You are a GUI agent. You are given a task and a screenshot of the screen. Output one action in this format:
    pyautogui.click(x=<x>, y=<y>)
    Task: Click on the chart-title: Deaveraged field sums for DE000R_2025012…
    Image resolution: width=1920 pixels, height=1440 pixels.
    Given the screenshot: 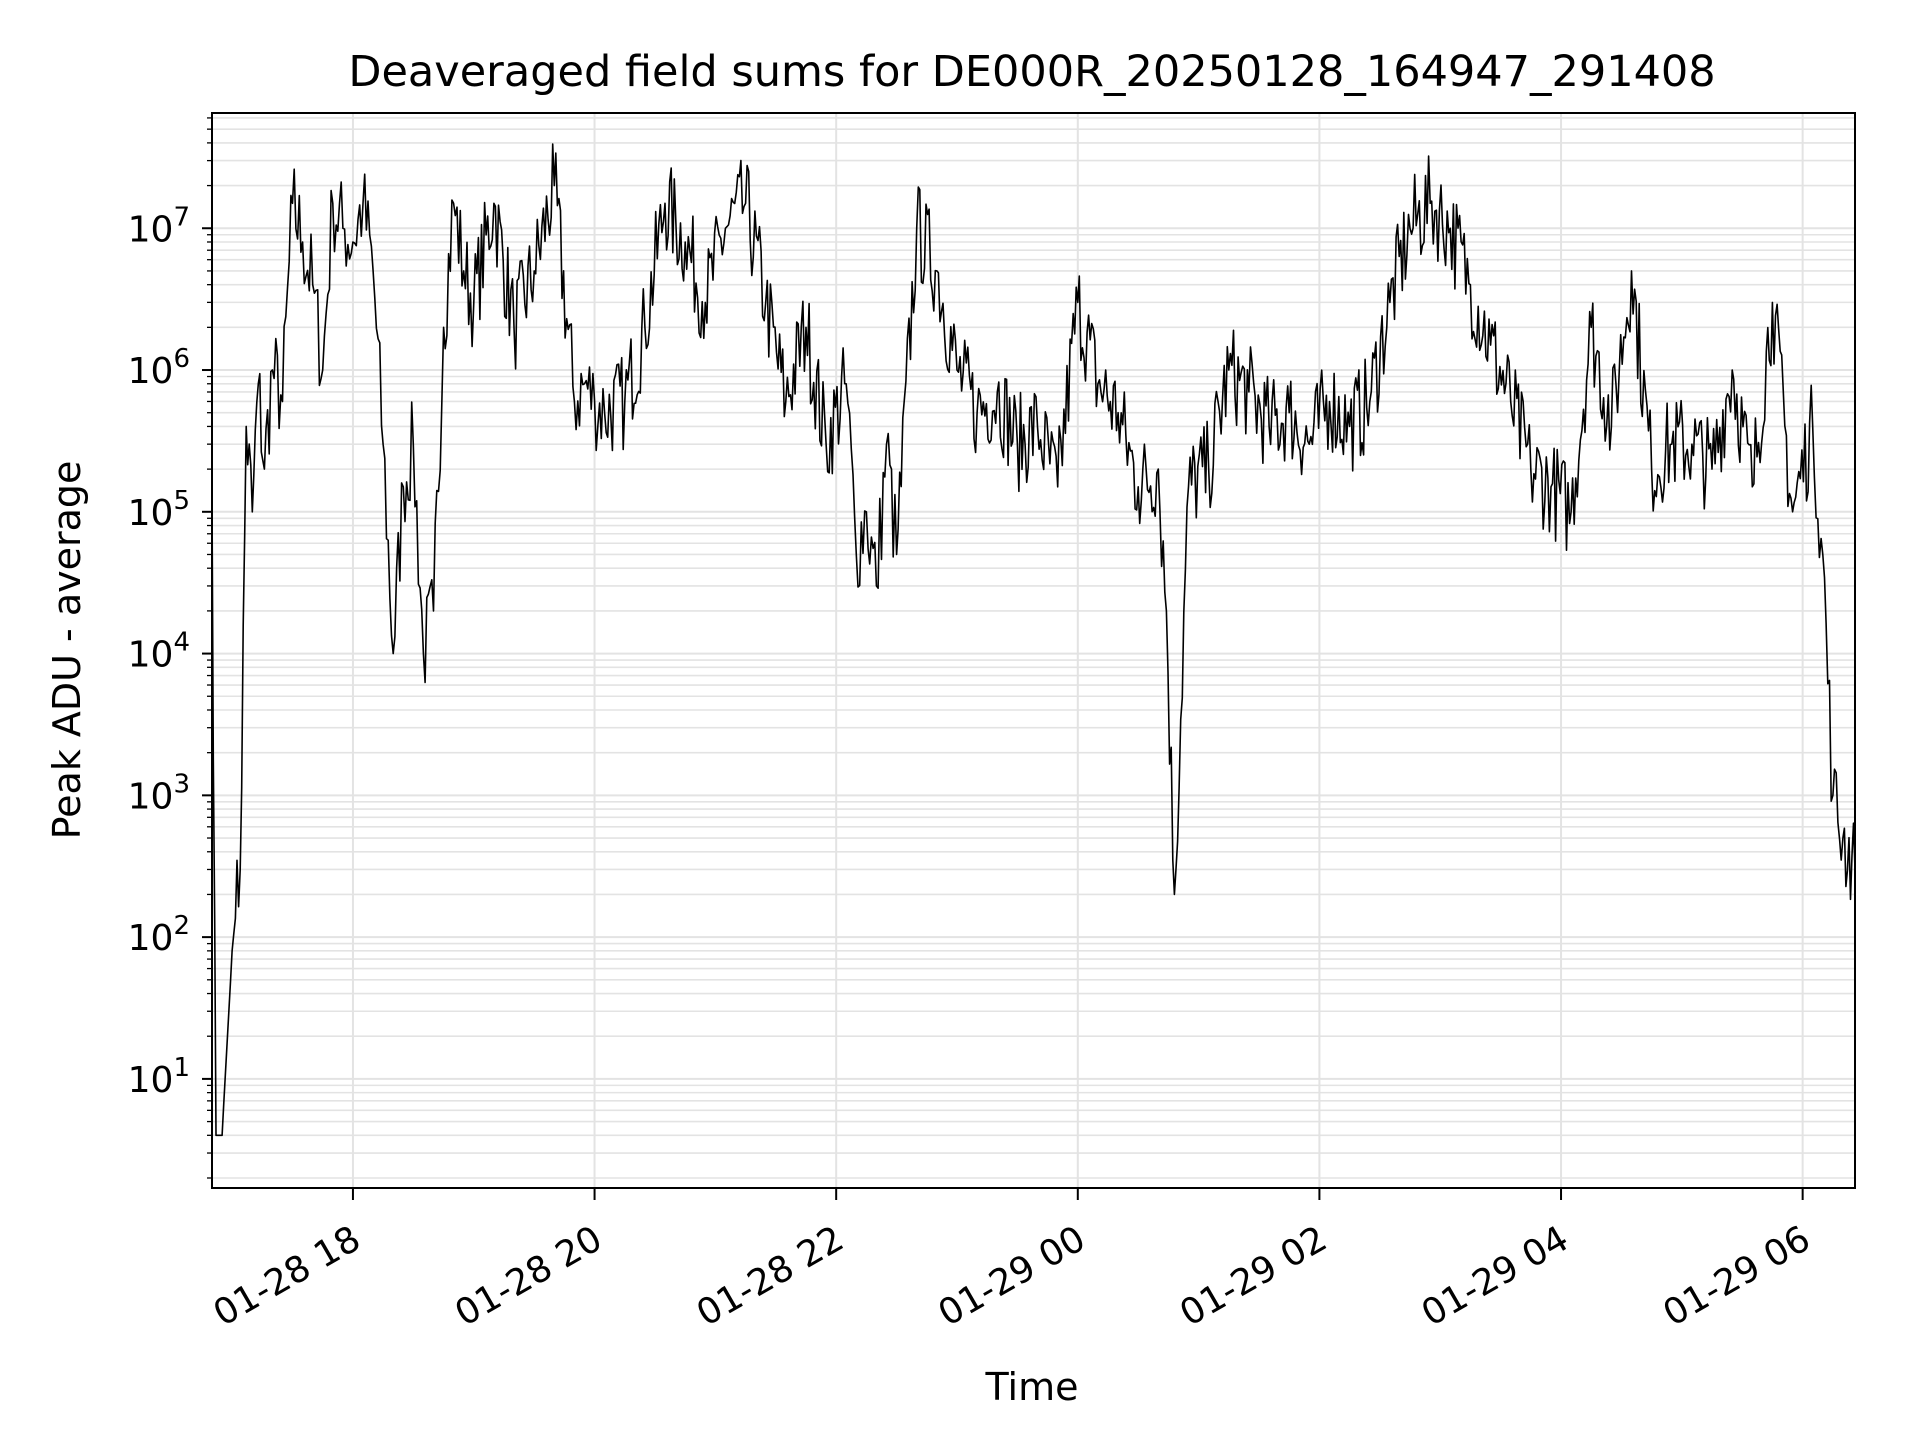 What is the action you would take?
    pyautogui.click(x=1031, y=72)
    